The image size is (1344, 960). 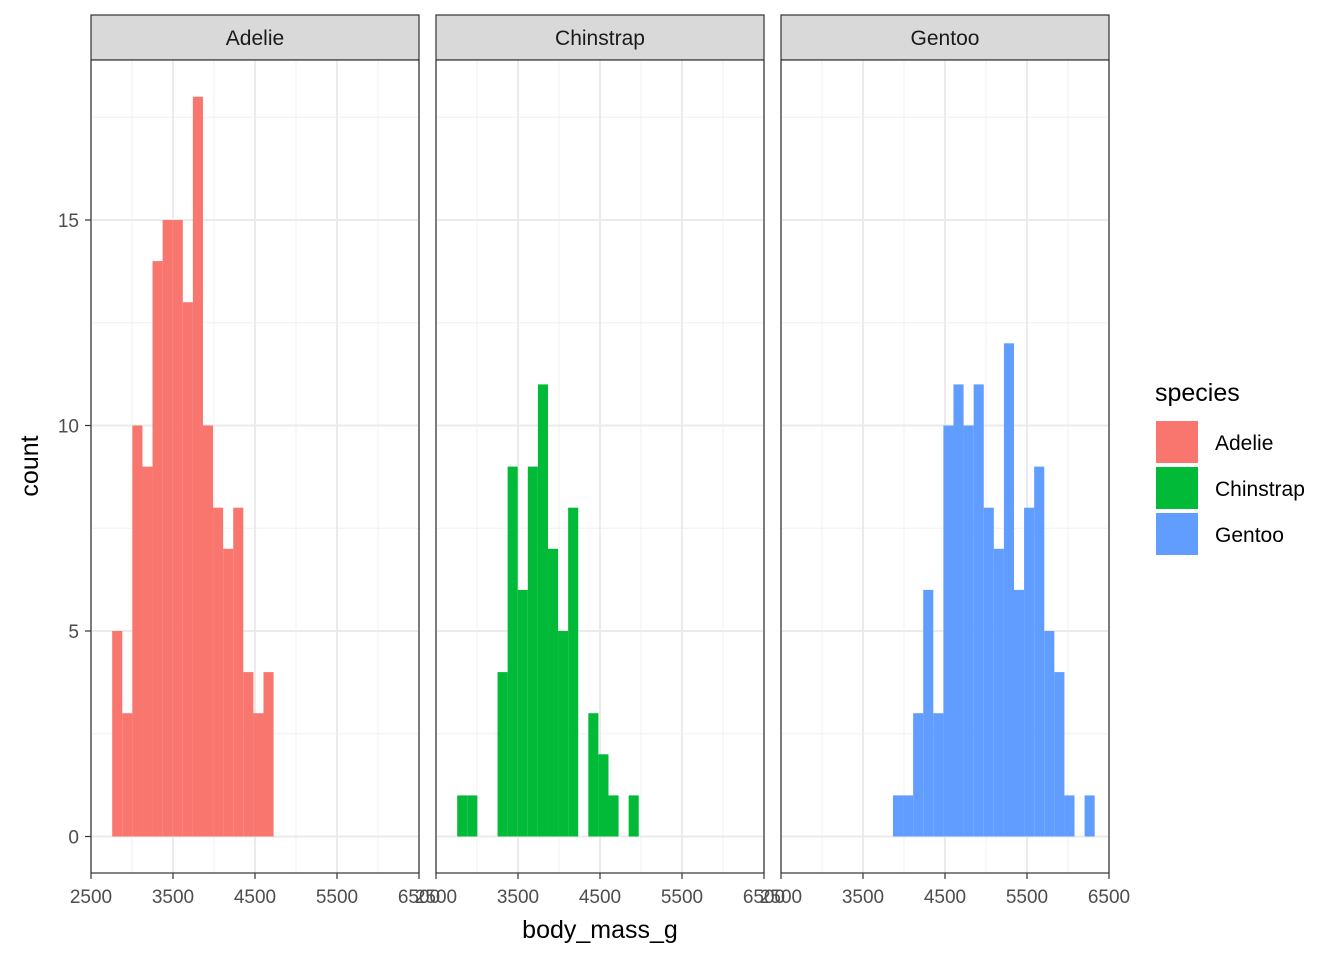 What do you see at coordinates (1177, 442) in the screenshot?
I see `legend-key-adelie` at bounding box center [1177, 442].